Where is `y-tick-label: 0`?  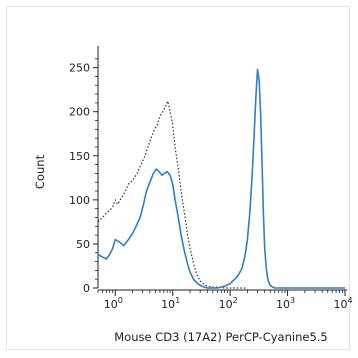
y-tick-label: 0 is located at coordinates (86, 288).